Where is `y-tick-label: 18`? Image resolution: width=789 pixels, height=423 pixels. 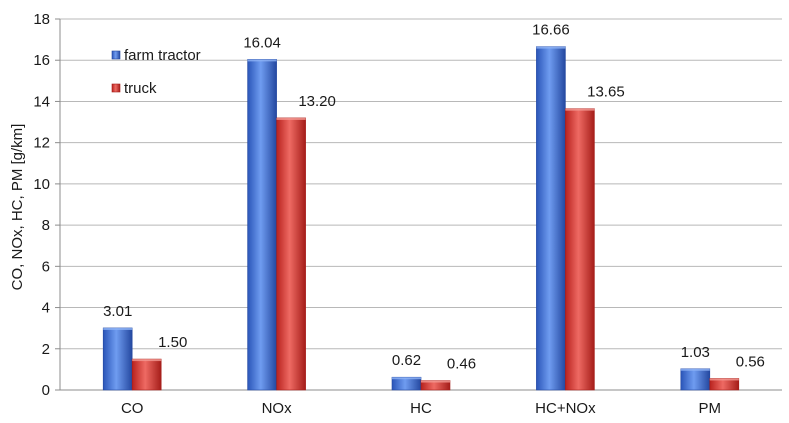 y-tick-label: 18 is located at coordinates (41, 19).